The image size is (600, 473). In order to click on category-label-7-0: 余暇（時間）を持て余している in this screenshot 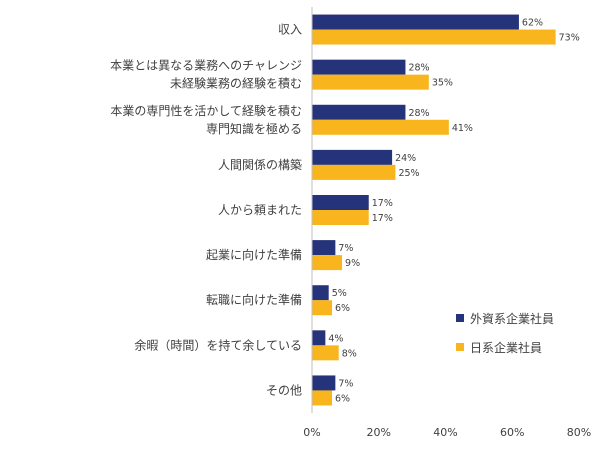, I will do `click(218, 344)`.